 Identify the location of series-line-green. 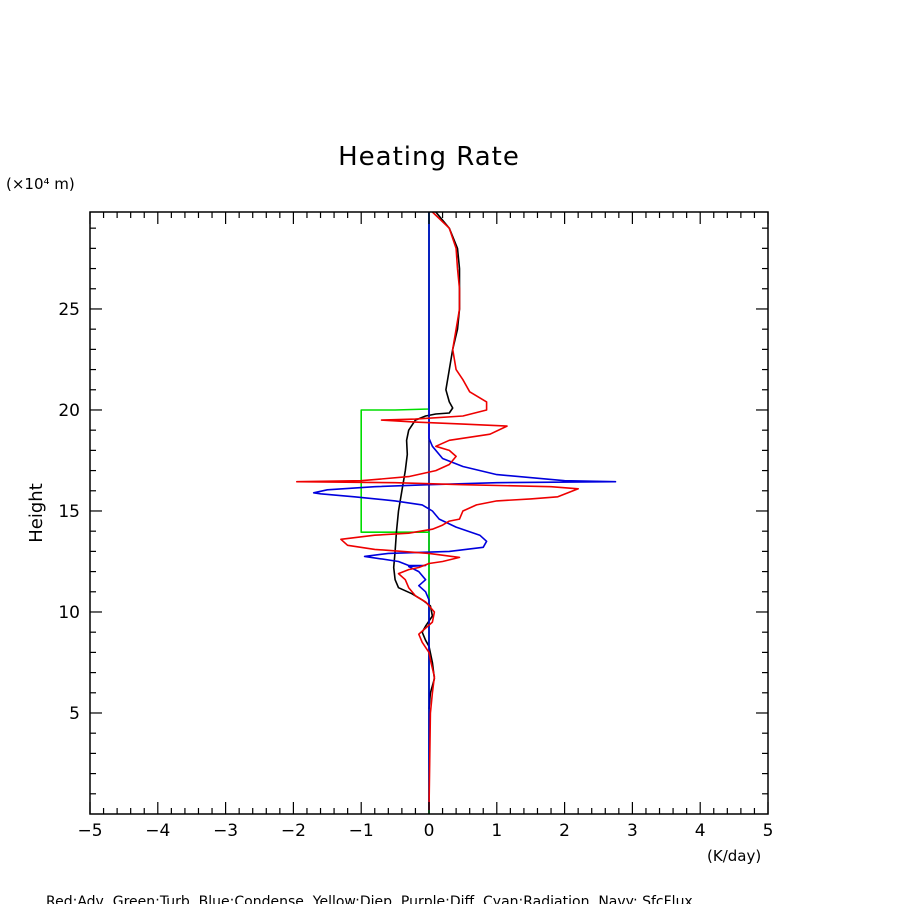
(395, 513).